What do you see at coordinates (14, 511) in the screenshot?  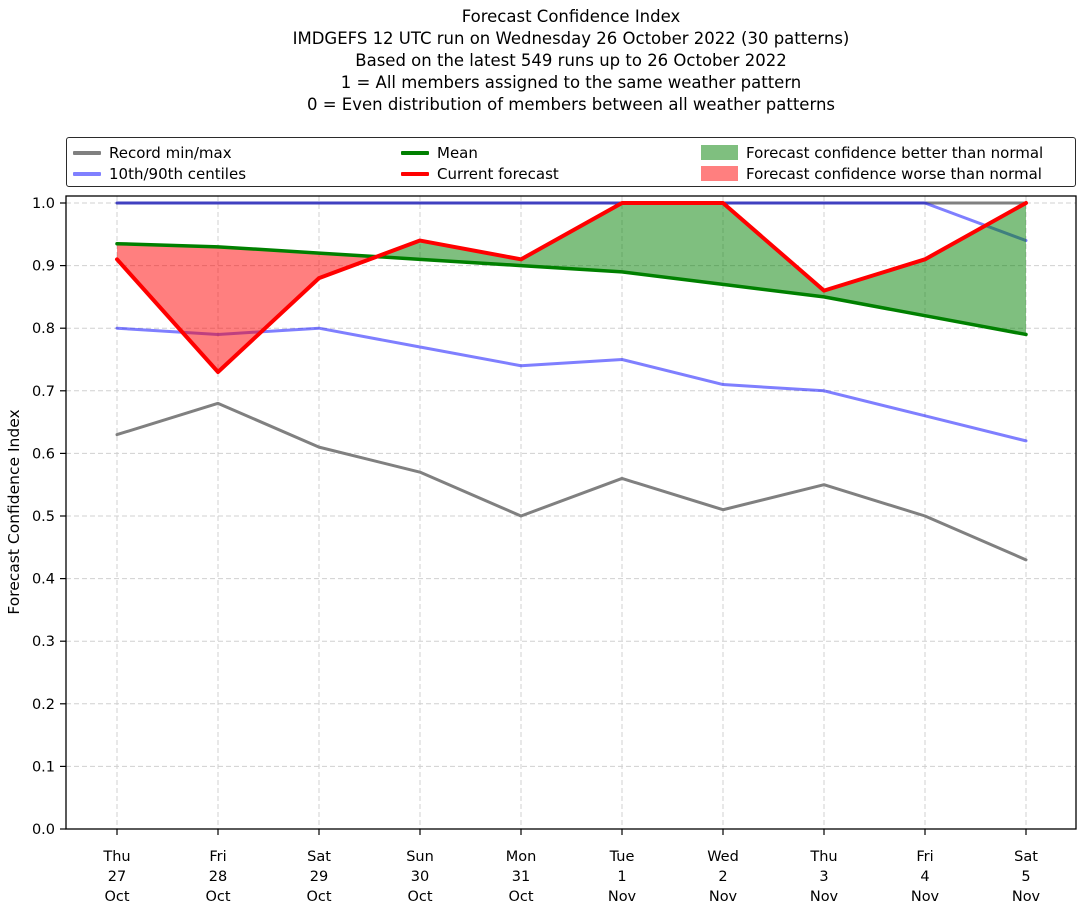 I see `y-axis-label: Forecast Confidence Index` at bounding box center [14, 511].